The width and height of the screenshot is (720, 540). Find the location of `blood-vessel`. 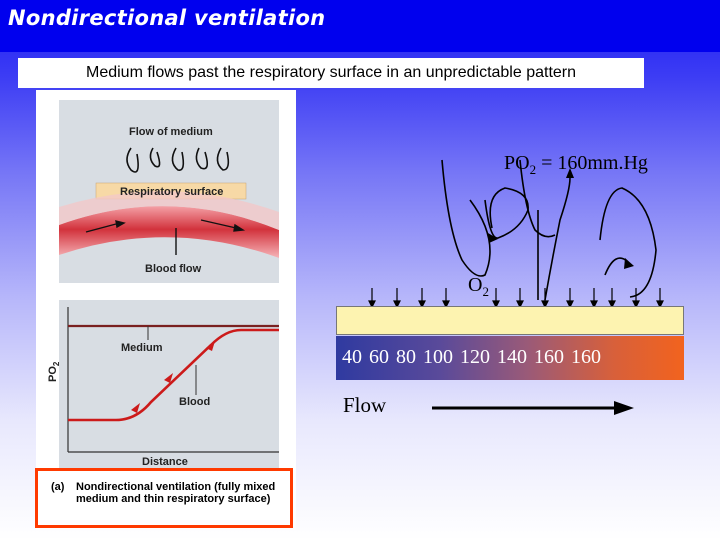

blood-vessel is located at coordinates (169, 232).